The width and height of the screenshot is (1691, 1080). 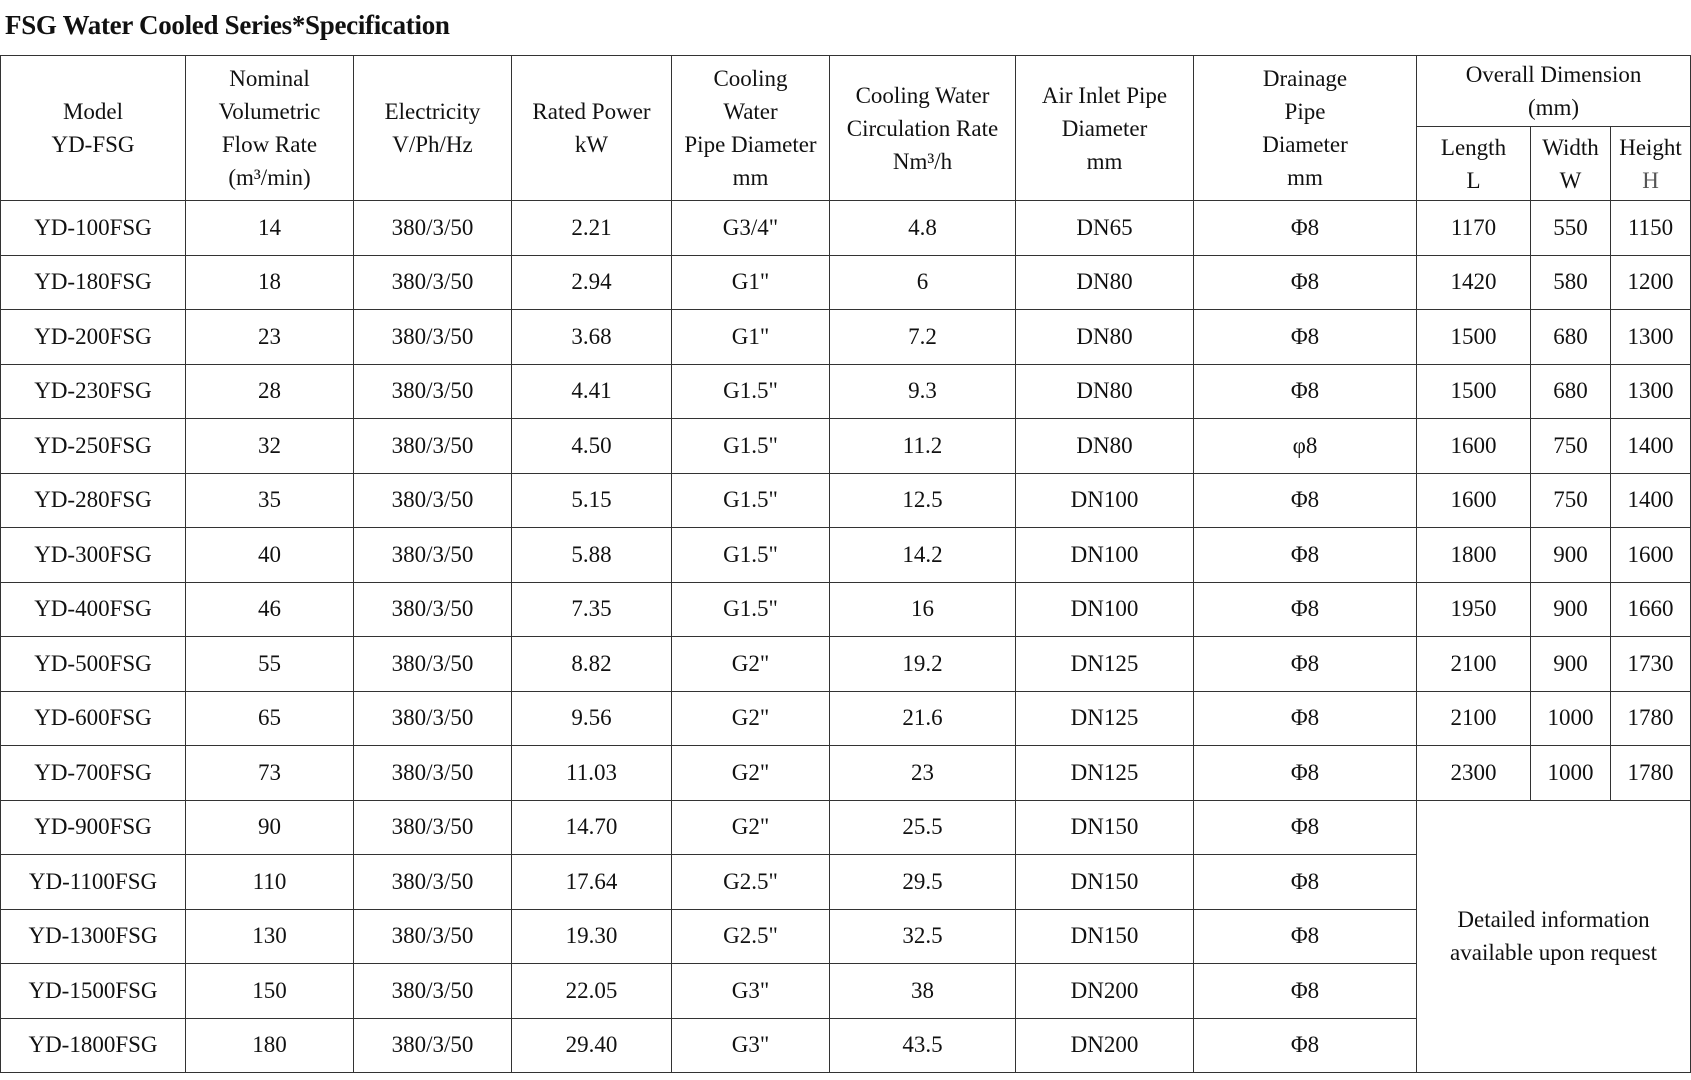 I want to click on cell-height: 1660, so click(x=1650, y=609).